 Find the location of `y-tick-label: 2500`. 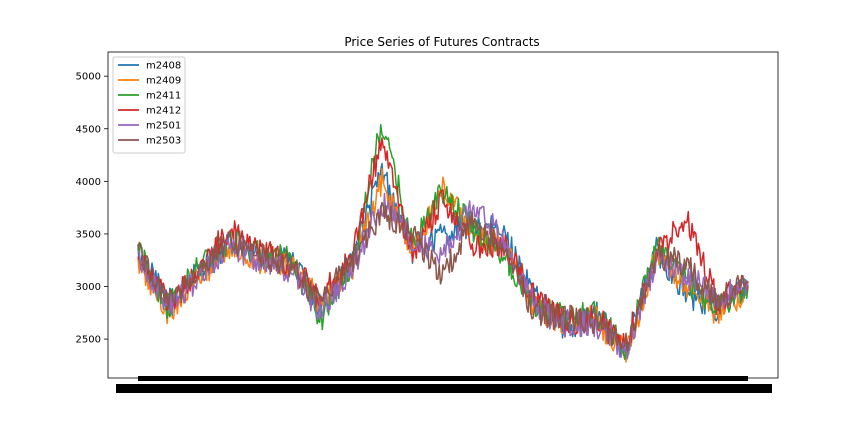

y-tick-label: 2500 is located at coordinates (88, 340).